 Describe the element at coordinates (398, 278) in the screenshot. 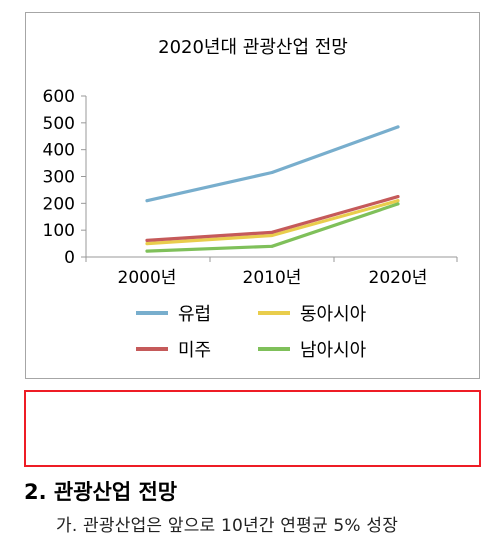

I see `x-tick-label: 2020년` at that location.